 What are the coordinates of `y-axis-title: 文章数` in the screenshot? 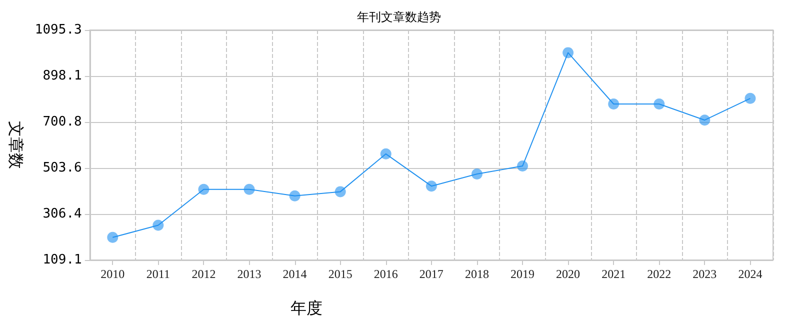 It's located at (16, 145).